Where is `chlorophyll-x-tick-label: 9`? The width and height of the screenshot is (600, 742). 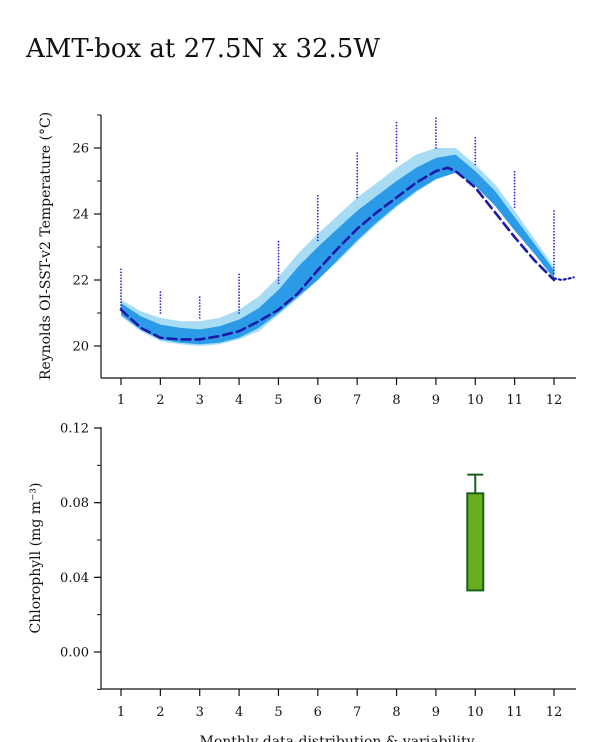
chlorophyll-x-tick-label: 9 is located at coordinates (436, 712).